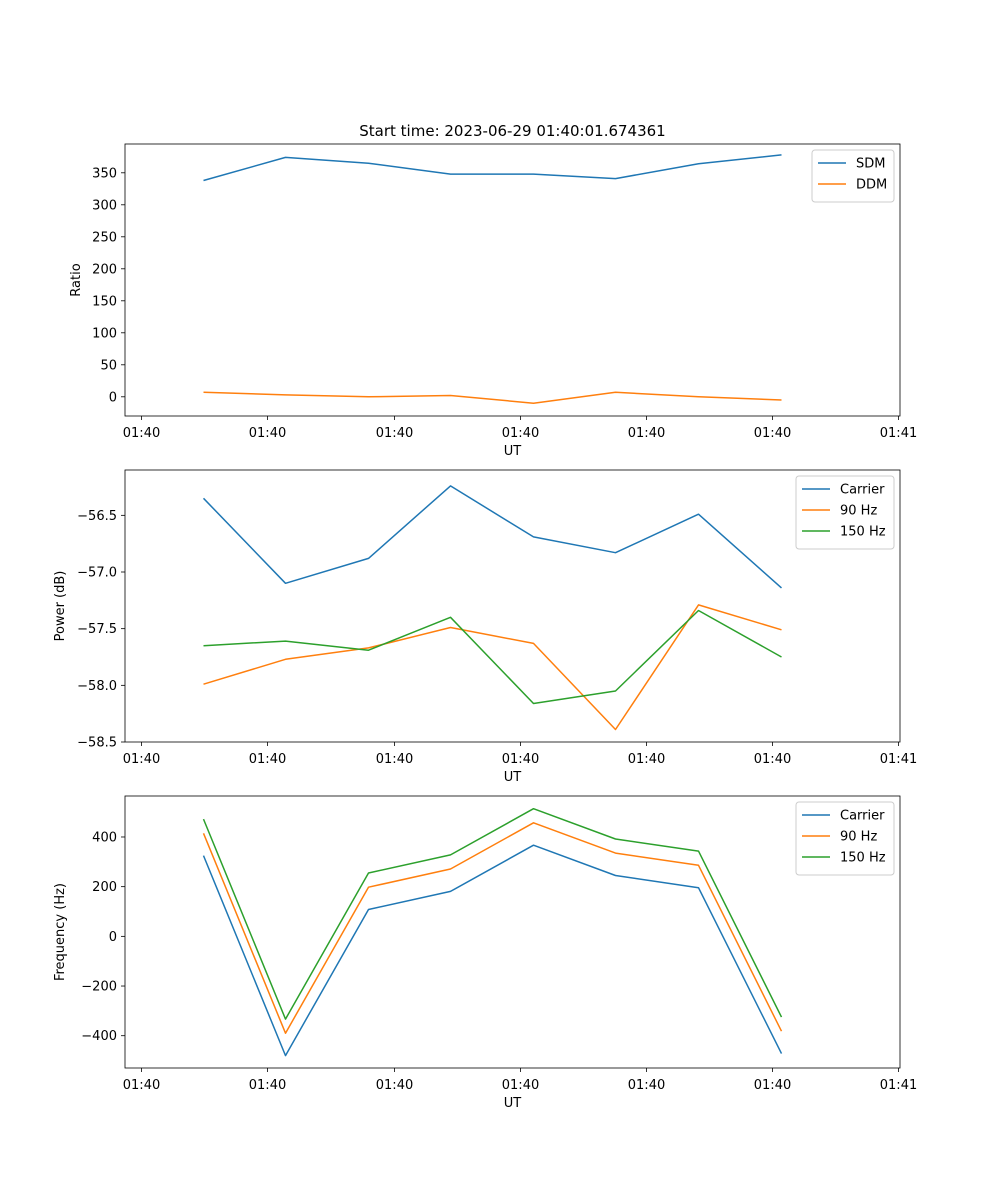 Image resolution: width=1000 pixels, height=1200 pixels. Describe the element at coordinates (853, 176) in the screenshot. I see `legend: SDM DDM` at that location.